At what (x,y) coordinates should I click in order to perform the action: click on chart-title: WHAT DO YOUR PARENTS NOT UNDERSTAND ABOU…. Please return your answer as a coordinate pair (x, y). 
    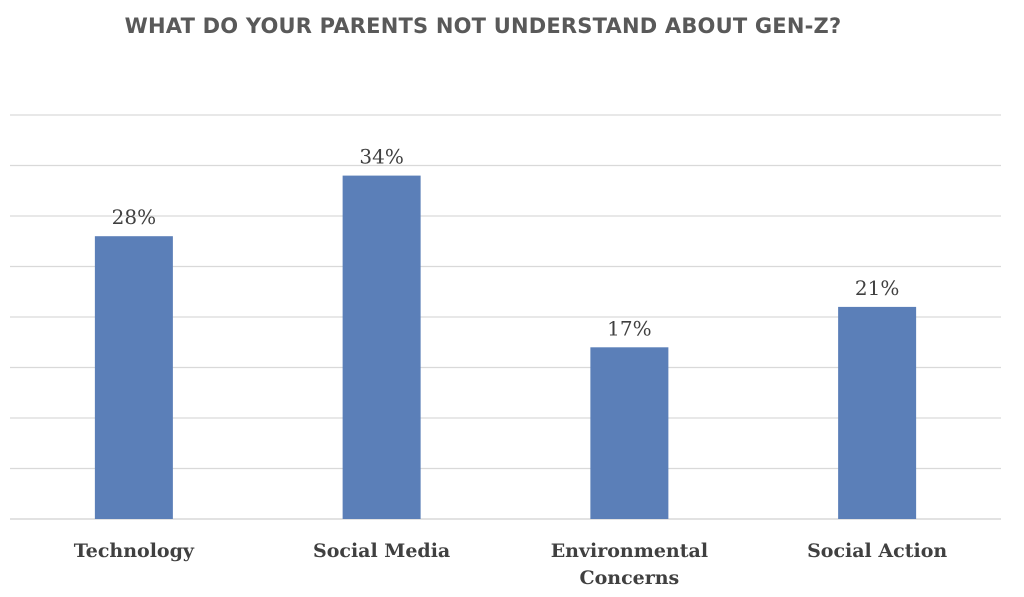
    Looking at the image, I should click on (483, 26).